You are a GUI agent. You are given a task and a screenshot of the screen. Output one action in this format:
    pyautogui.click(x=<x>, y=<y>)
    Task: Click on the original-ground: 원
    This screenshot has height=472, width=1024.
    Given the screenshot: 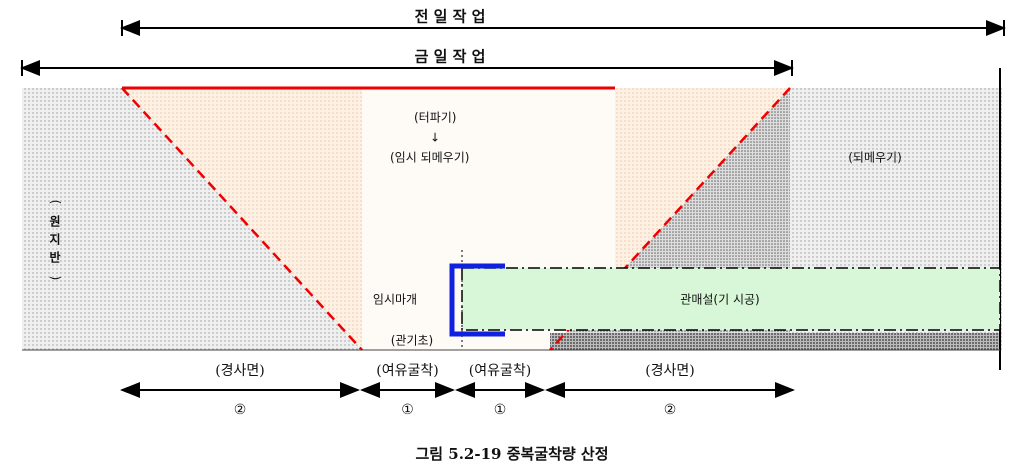 What is the action you would take?
    pyautogui.click(x=54, y=222)
    